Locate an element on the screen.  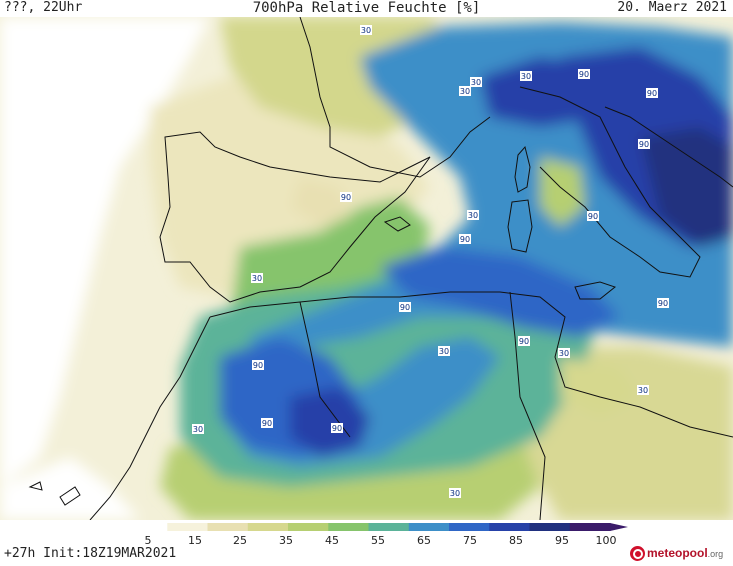
legend-tick-label: 75 is located at coordinates (470, 540).